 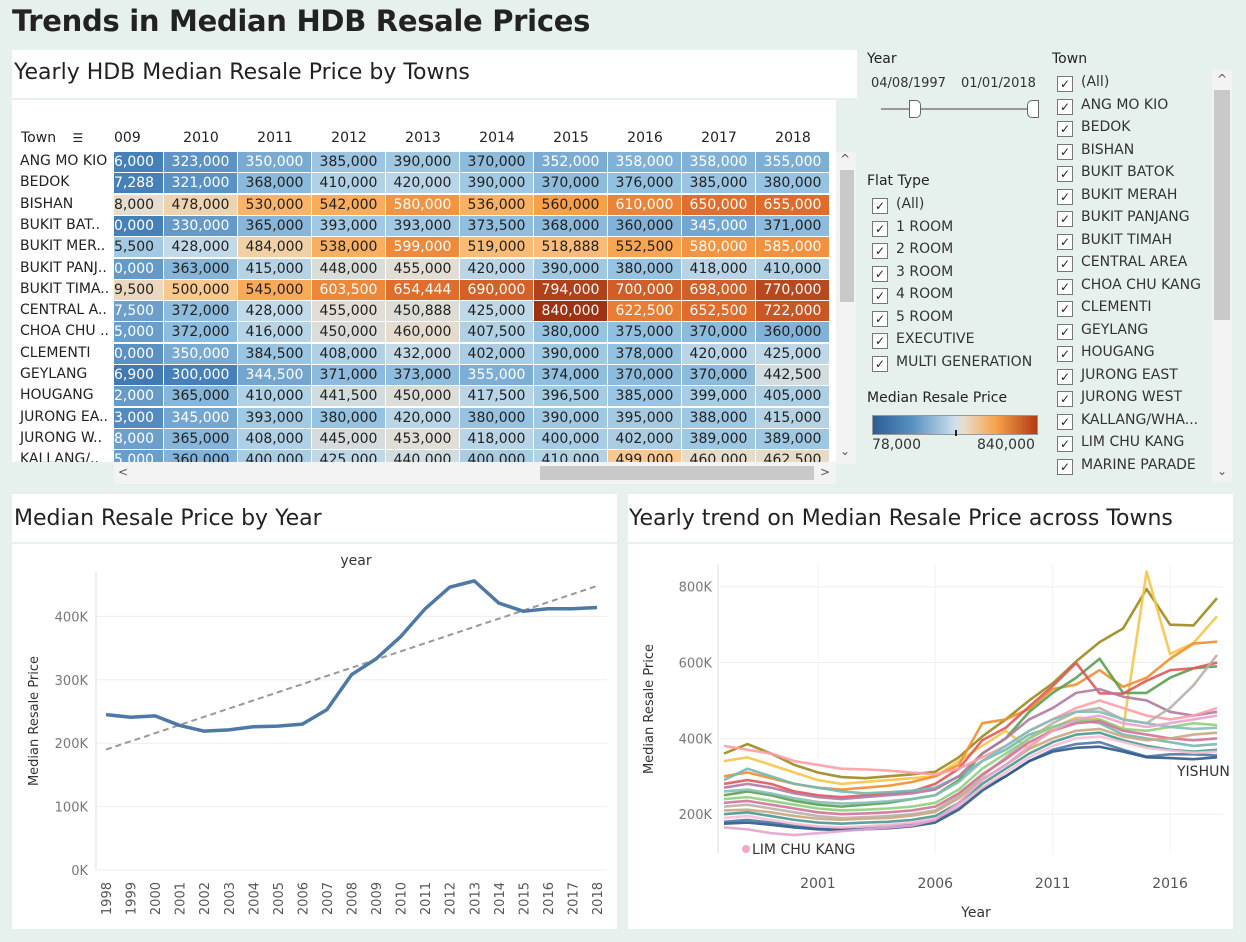 What do you see at coordinates (793, 354) in the screenshot?
I see `heatmap-cell: 425,000` at bounding box center [793, 354].